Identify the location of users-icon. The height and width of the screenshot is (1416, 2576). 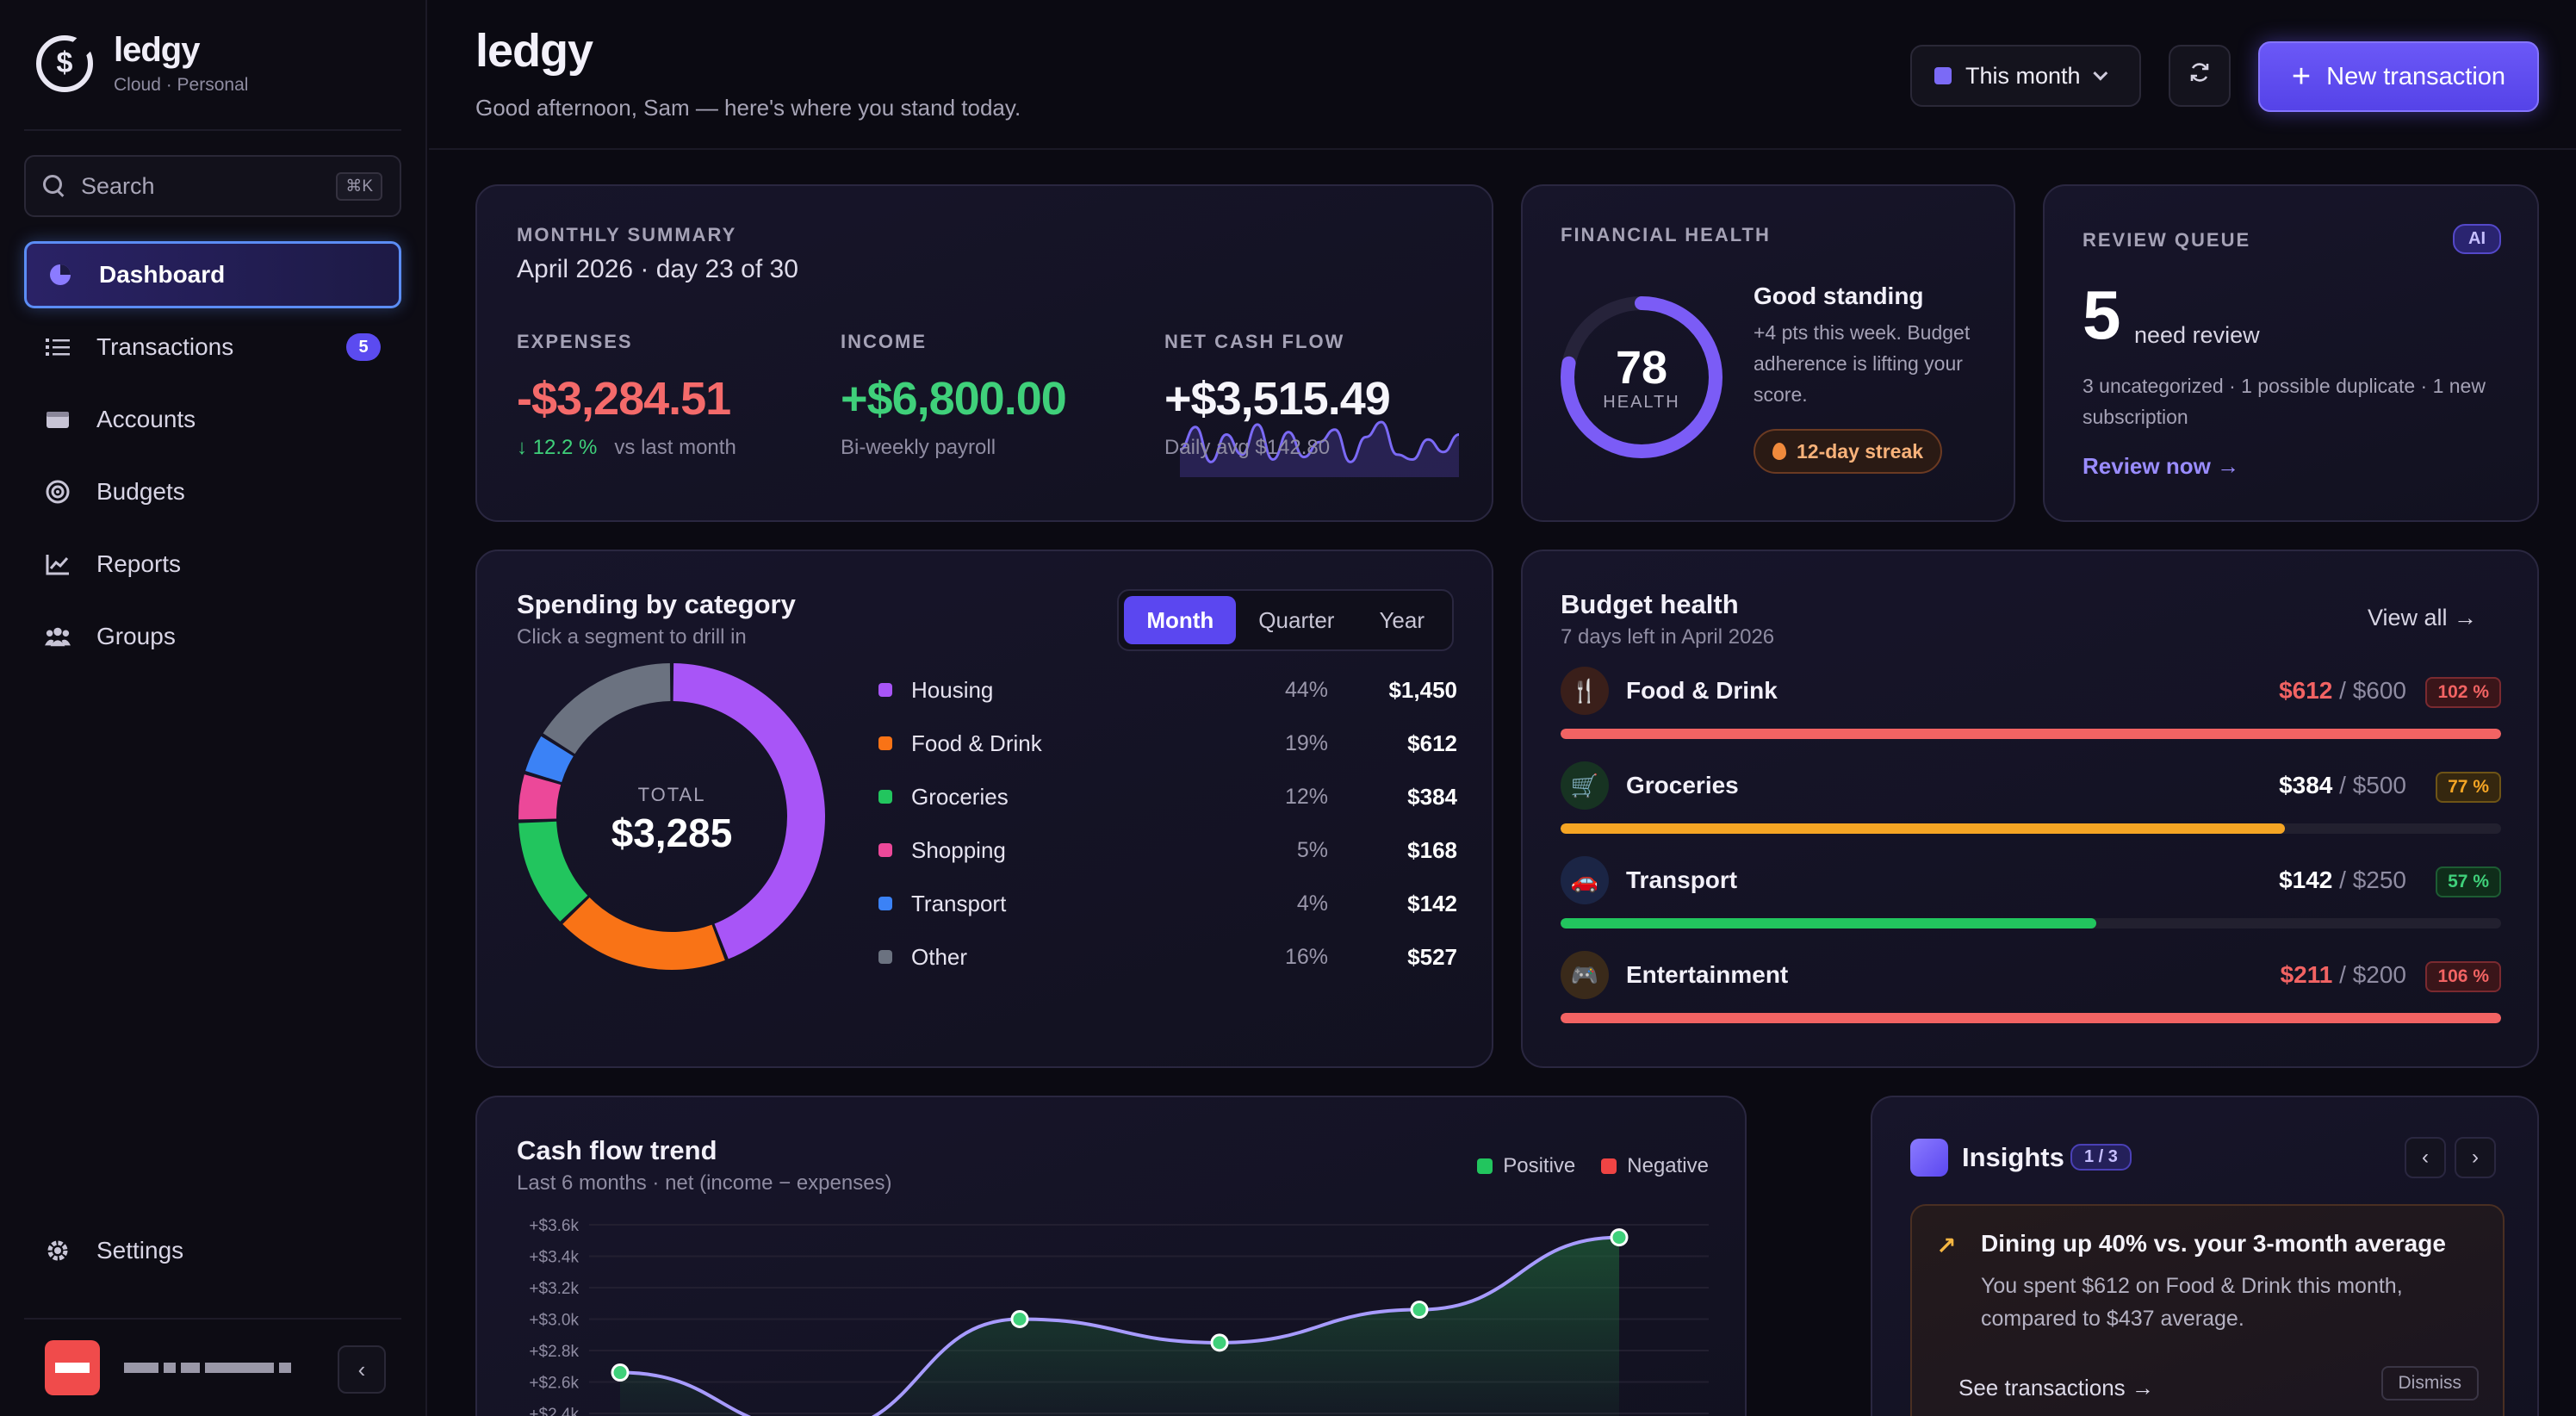
(58, 636).